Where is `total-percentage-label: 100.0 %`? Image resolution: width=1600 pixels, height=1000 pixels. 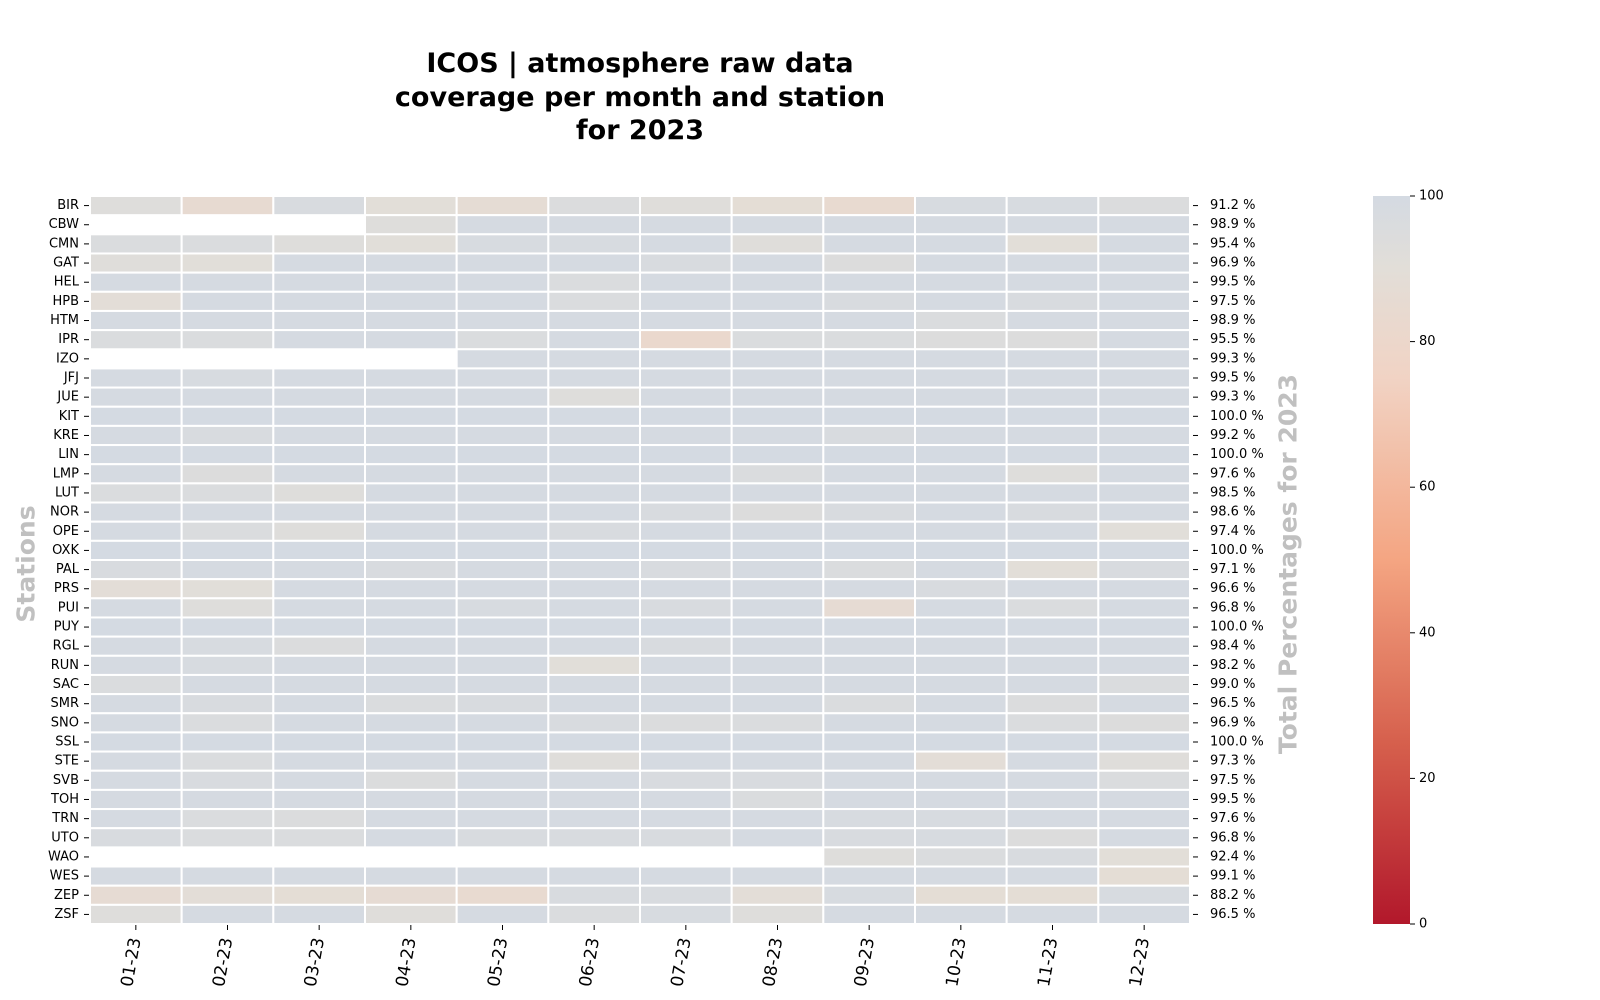 total-percentage-label: 100.0 % is located at coordinates (1237, 550).